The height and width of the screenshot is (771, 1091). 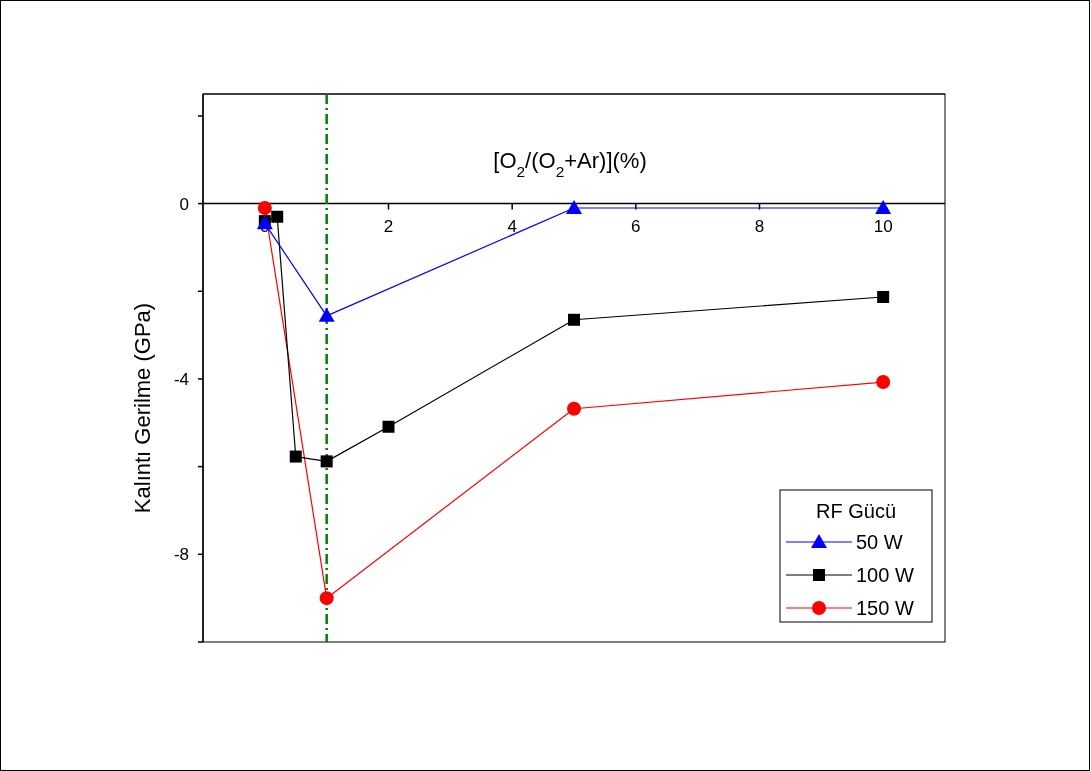 I want to click on y-axis-title: Kalıntı Gerilme (GPa), so click(x=142, y=408).